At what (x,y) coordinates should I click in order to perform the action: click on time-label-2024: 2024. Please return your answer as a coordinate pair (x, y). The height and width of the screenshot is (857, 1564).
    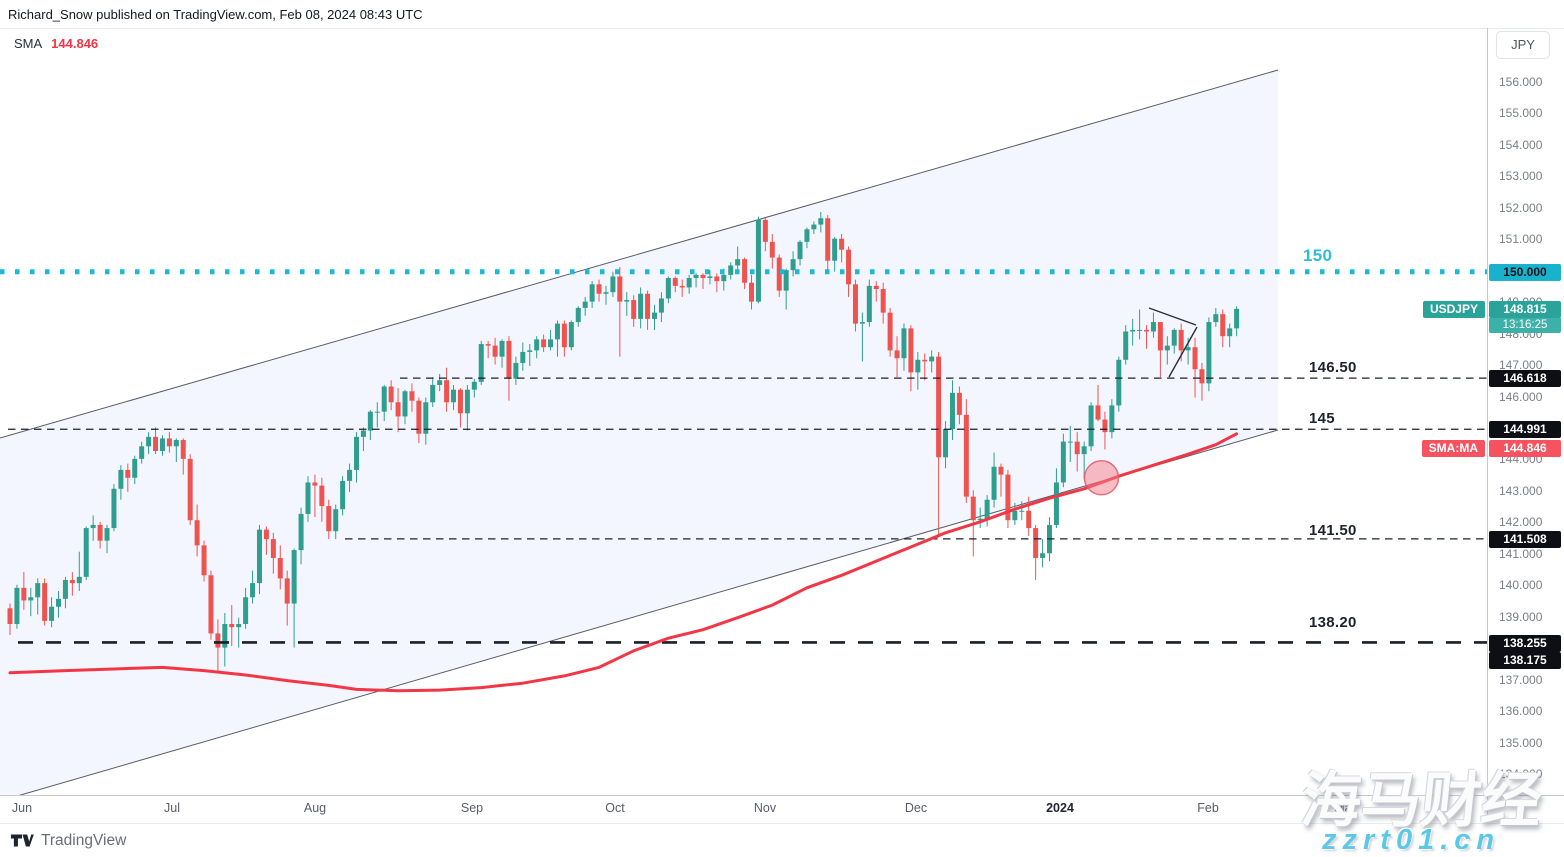
    Looking at the image, I should click on (1060, 808).